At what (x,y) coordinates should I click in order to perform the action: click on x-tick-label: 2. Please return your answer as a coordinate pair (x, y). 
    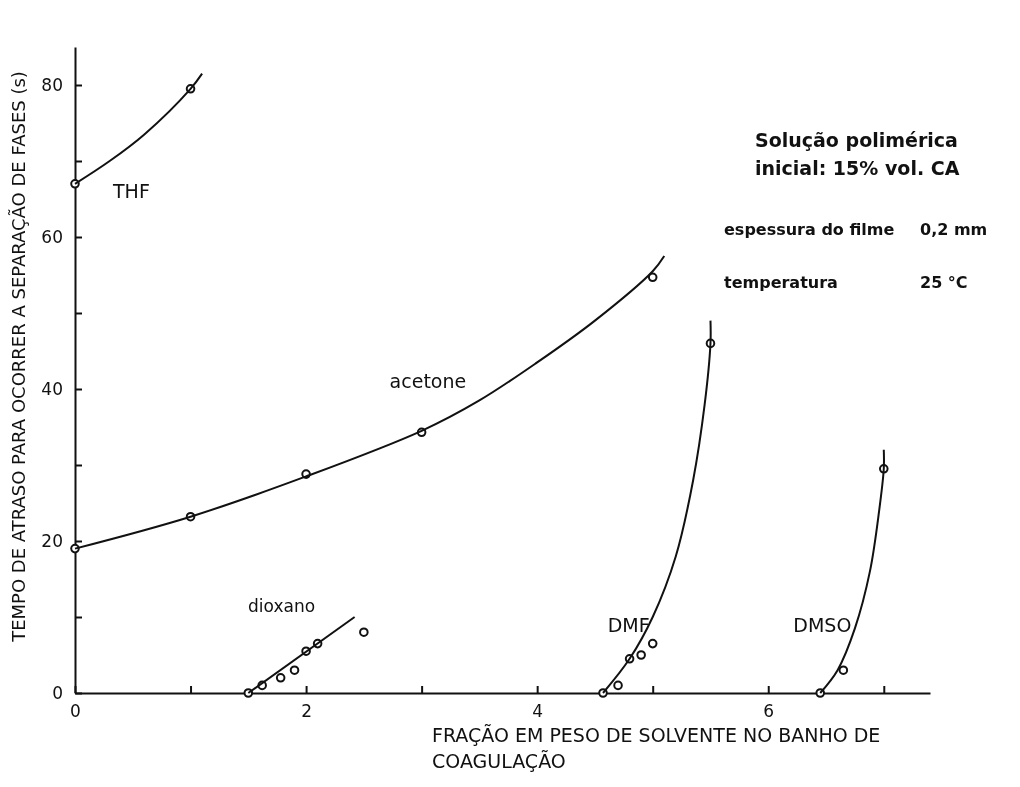
    Looking at the image, I should click on (306, 711).